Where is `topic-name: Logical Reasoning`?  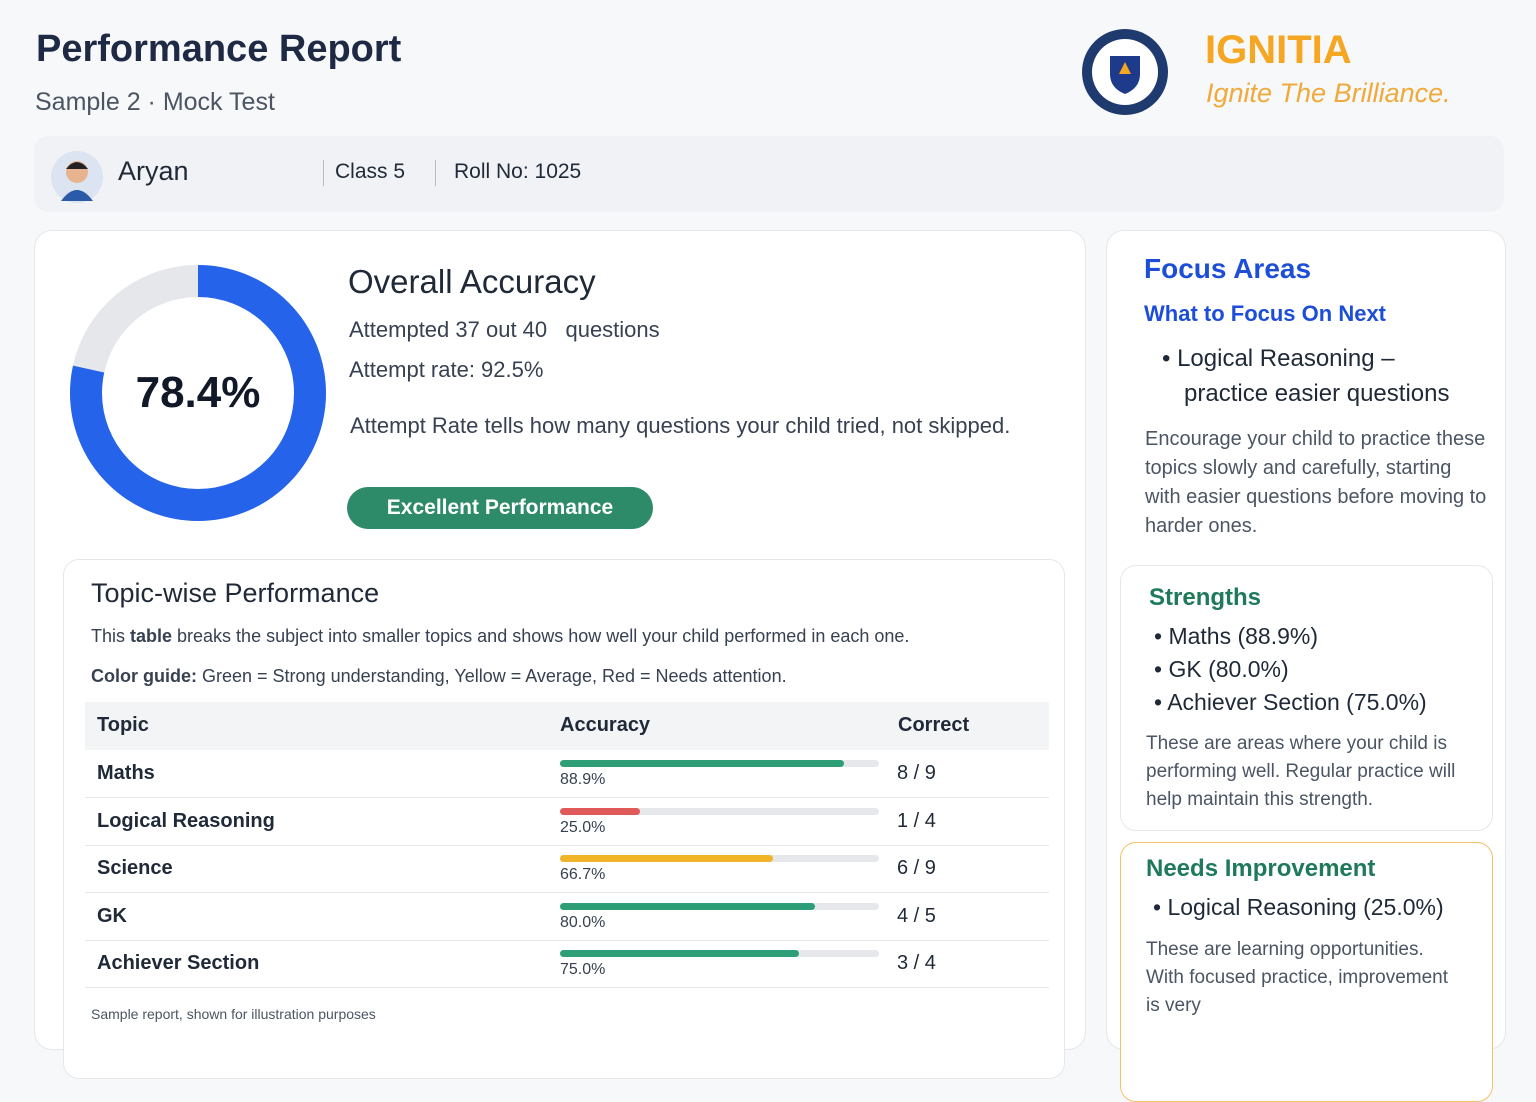 topic-name: Logical Reasoning is located at coordinates (186, 820).